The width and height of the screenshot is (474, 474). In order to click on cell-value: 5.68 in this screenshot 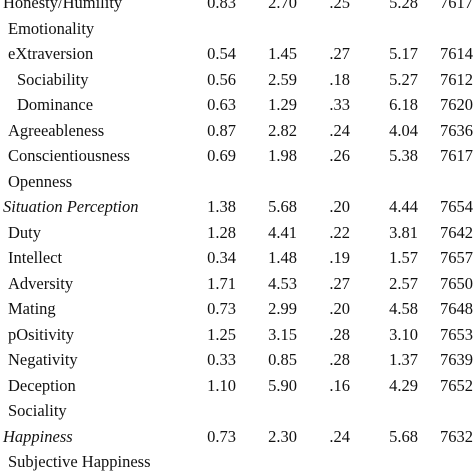, I will do `click(403, 436)`.